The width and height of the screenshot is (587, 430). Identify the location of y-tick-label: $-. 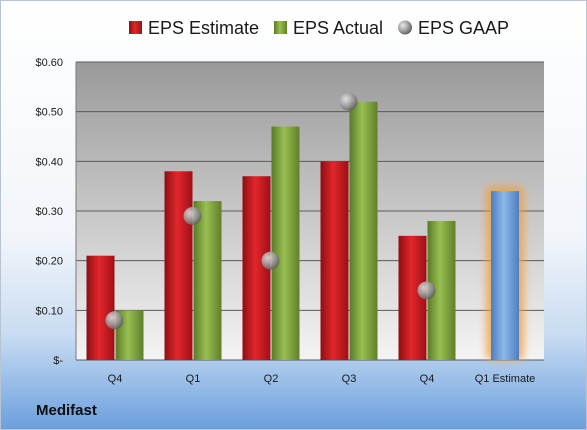
(58, 361).